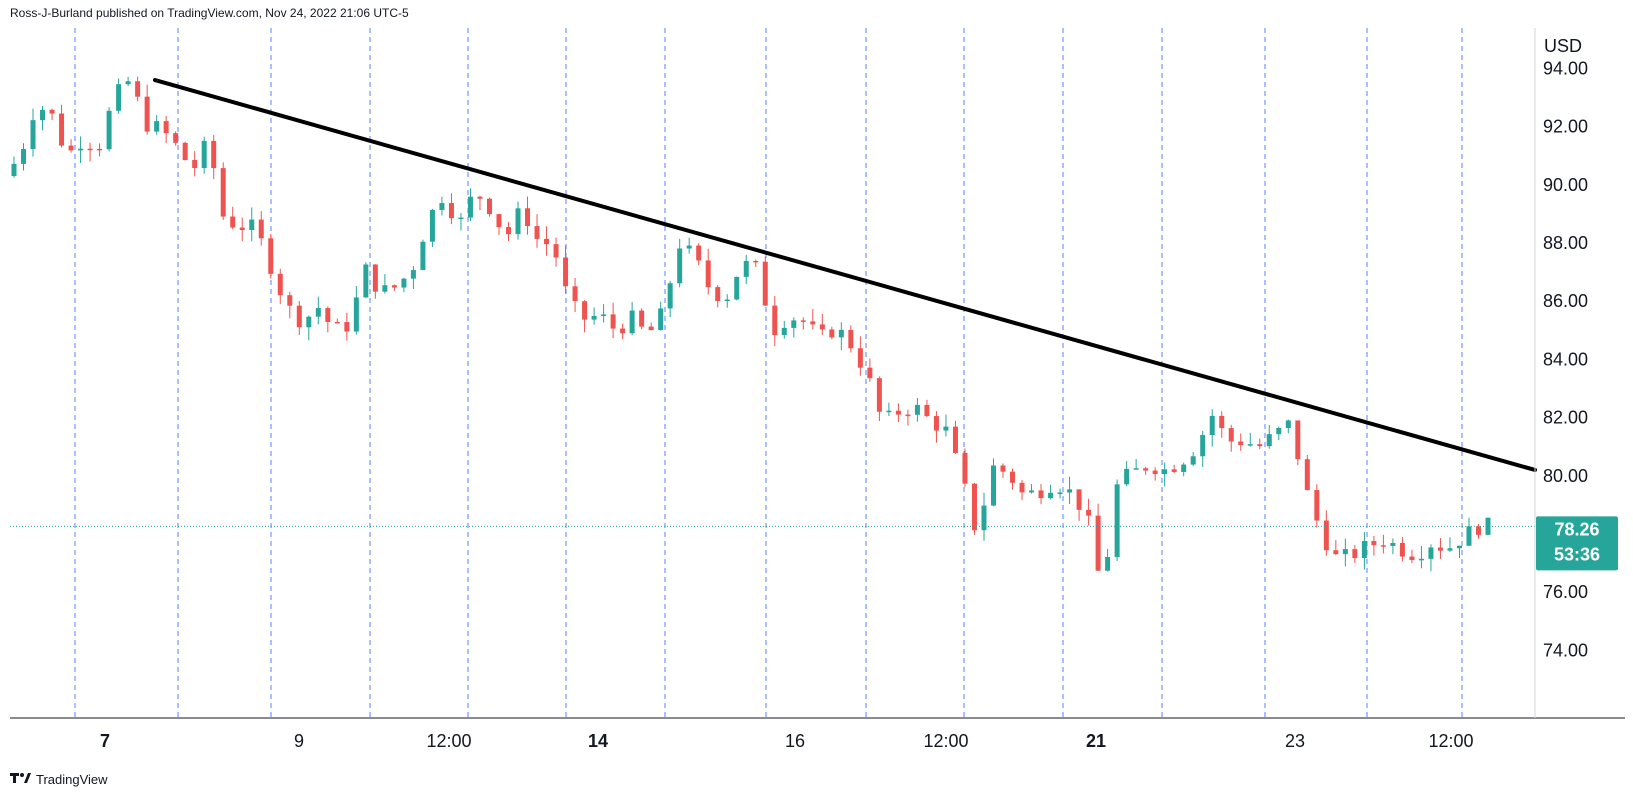  Describe the element at coordinates (598, 741) in the screenshot. I see `time-tick-label: 14` at that location.